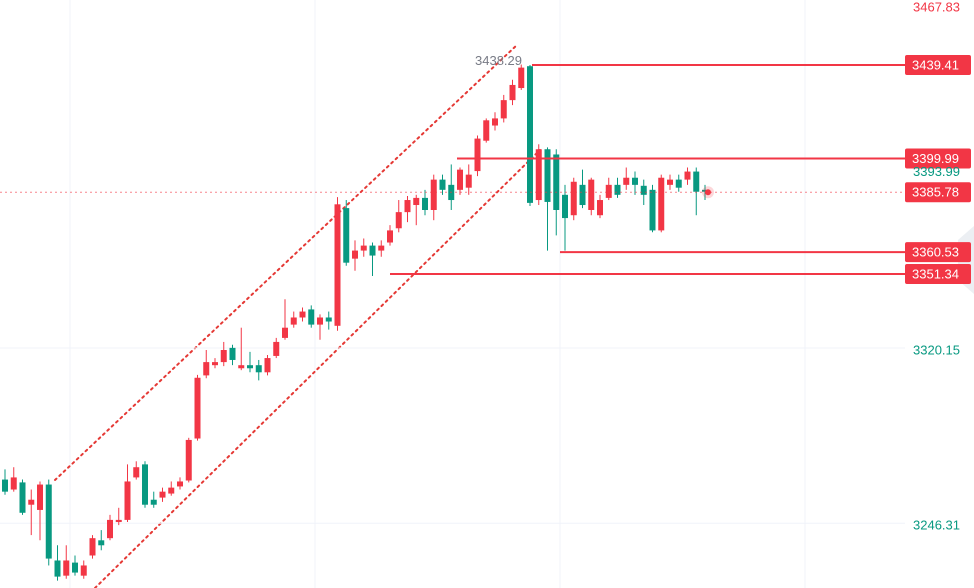 This screenshot has height=588, width=974. Describe the element at coordinates (936, 171) in the screenshot. I see `price-tag-label: 3393.99` at that location.